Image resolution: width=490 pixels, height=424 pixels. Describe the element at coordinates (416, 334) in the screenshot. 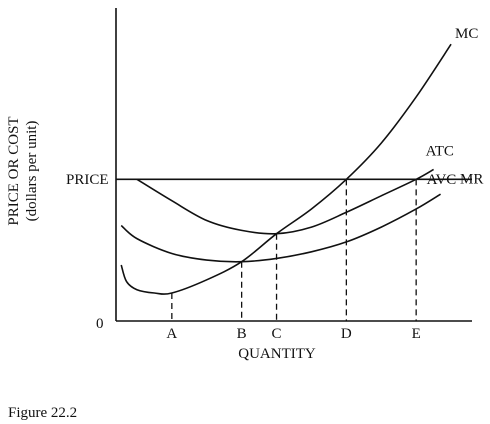

I see `x-tick-label-e: E` at that location.